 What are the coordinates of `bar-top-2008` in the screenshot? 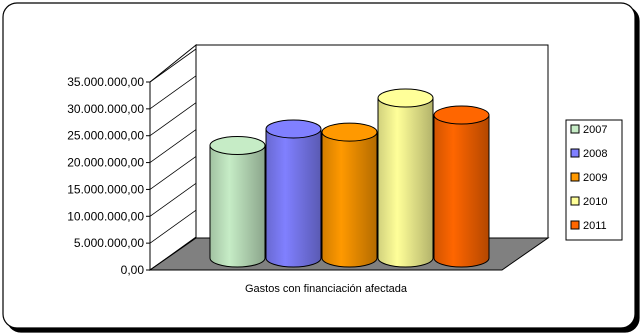 It's located at (293, 129).